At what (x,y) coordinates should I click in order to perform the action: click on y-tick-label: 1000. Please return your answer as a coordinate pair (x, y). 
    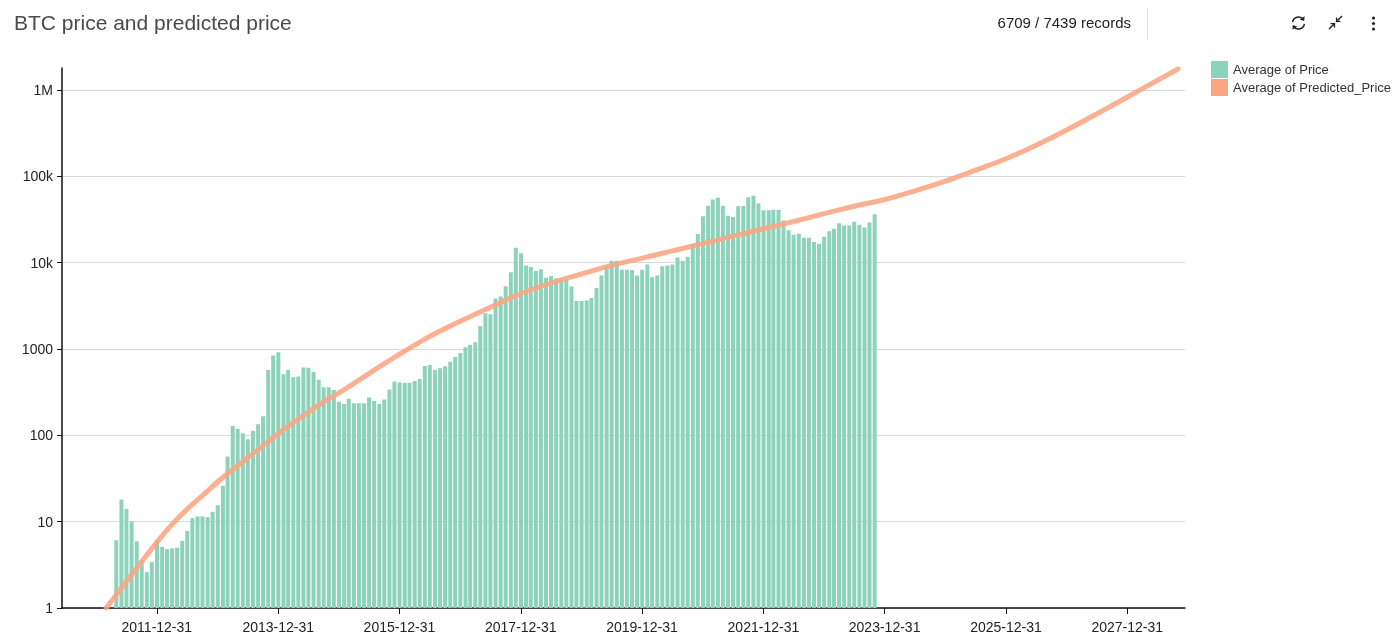
    Looking at the image, I should click on (37, 349).